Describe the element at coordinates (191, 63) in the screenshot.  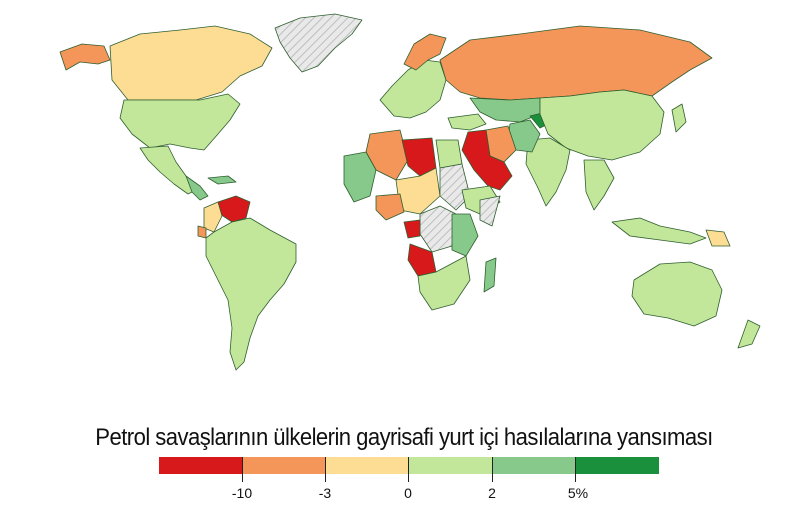
I see `region-canada` at that location.